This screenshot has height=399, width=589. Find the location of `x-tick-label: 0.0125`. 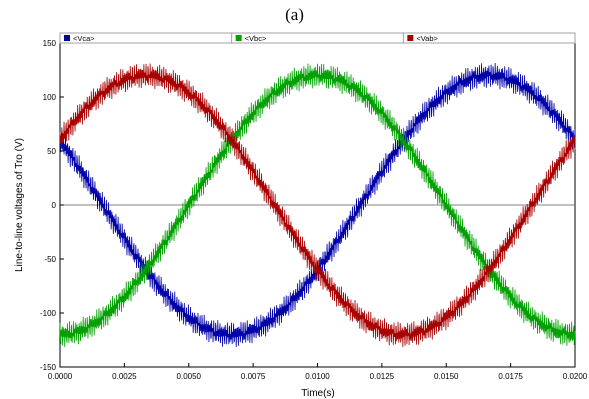

x-tick-label: 0.0125 is located at coordinates (382, 376).